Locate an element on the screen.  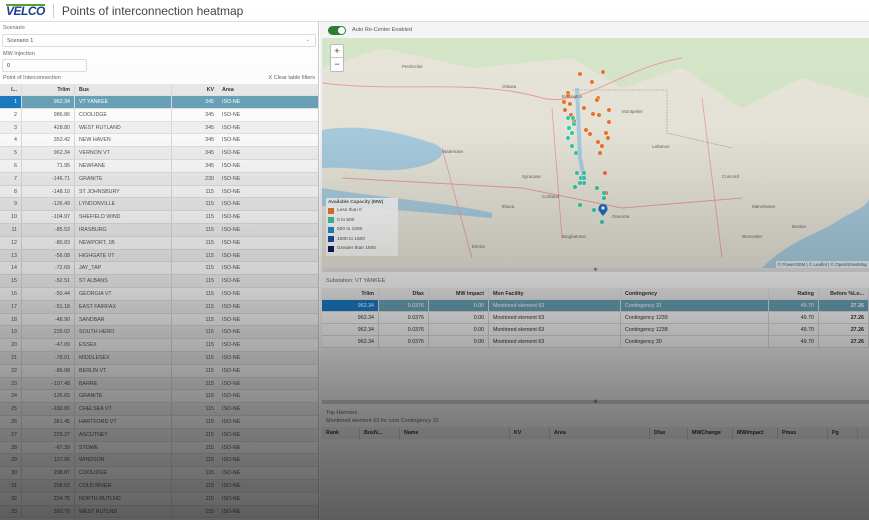
table-row: 27 225.37 ASCUTNEY 115 ISO-NE is located at coordinates (159, 435).